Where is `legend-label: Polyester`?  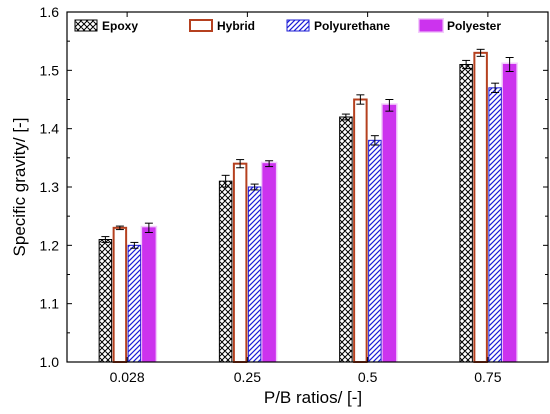 legend-label: Polyester is located at coordinates (474, 26).